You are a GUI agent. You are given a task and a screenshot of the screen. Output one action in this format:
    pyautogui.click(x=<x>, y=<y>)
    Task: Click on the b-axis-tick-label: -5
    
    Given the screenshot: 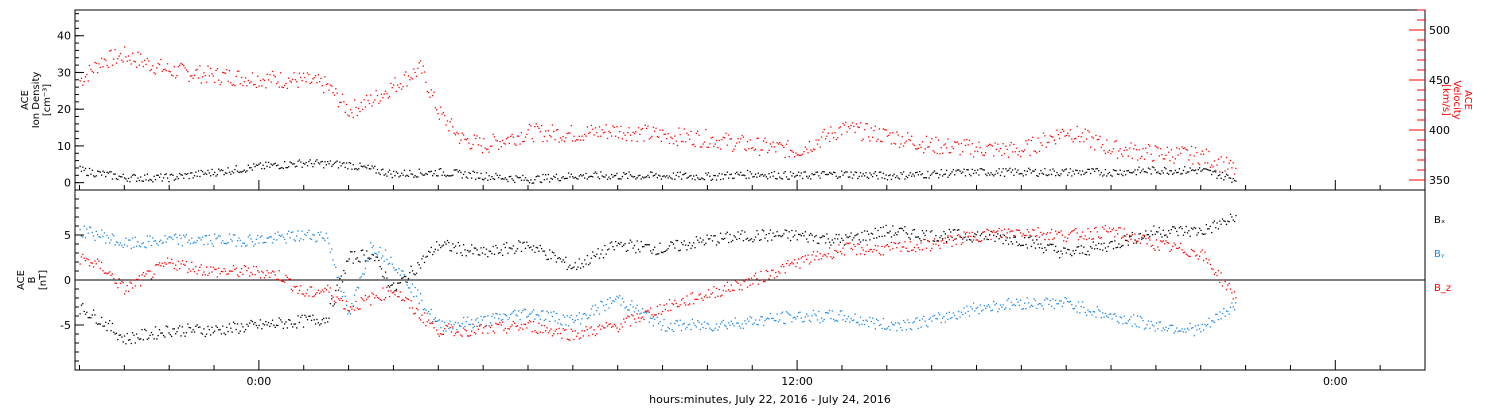 What is the action you would take?
    pyautogui.click(x=65, y=325)
    